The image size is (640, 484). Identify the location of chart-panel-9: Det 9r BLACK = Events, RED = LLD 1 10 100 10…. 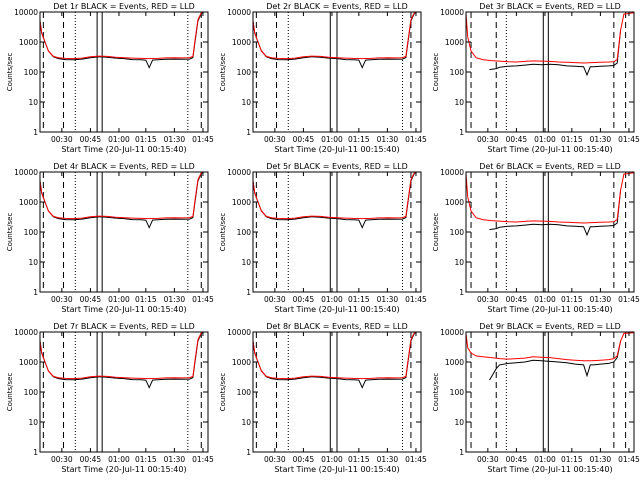
(536, 398).